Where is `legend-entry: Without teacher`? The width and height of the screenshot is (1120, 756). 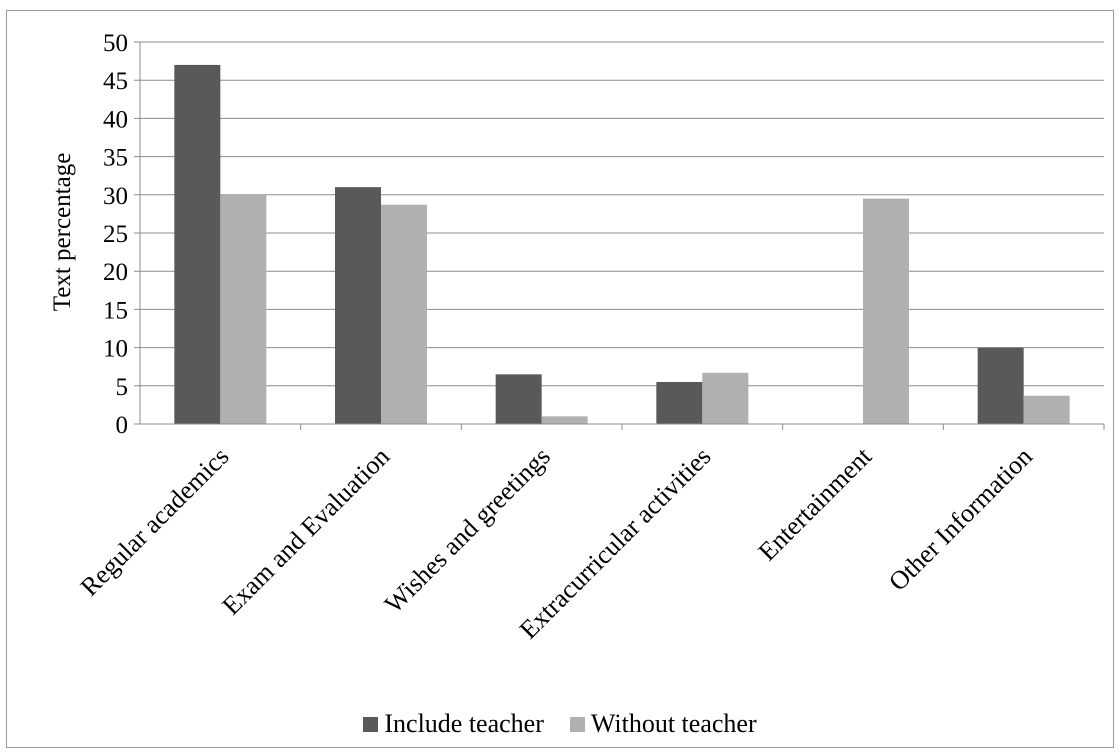
legend-entry: Without teacher is located at coordinates (663, 724).